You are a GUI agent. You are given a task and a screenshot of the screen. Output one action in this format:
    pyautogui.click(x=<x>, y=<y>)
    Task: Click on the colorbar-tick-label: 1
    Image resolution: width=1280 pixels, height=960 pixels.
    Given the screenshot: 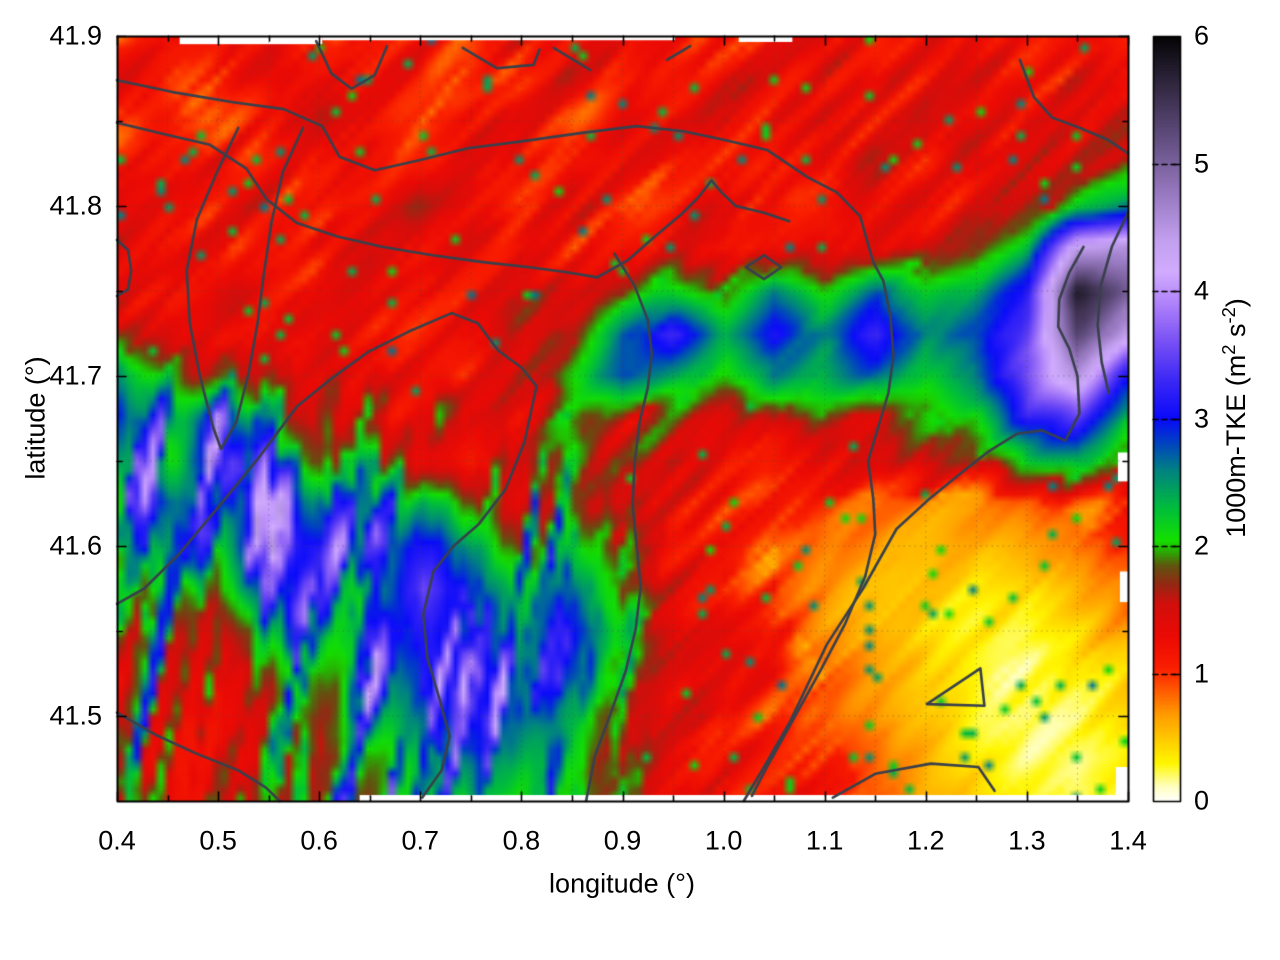 What is the action you would take?
    pyautogui.click(x=1202, y=673)
    